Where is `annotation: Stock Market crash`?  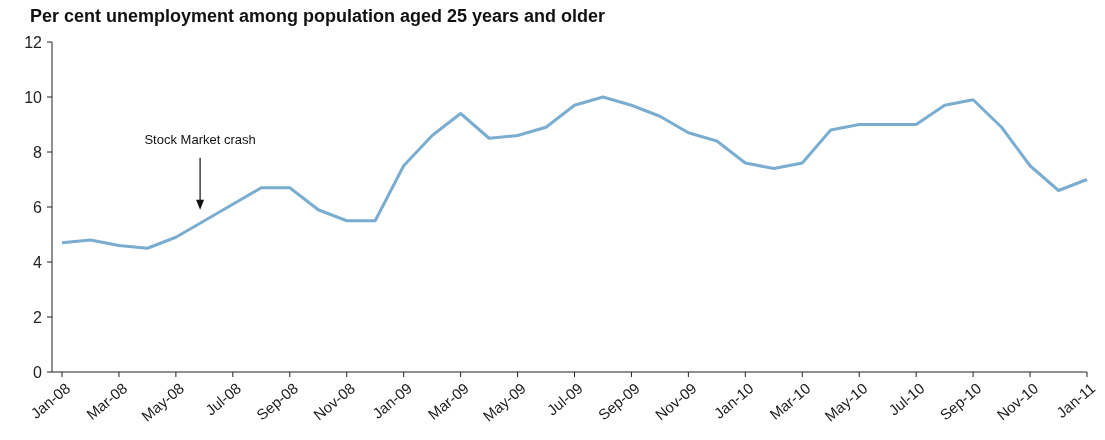
annotation: Stock Market crash is located at coordinates (200, 139).